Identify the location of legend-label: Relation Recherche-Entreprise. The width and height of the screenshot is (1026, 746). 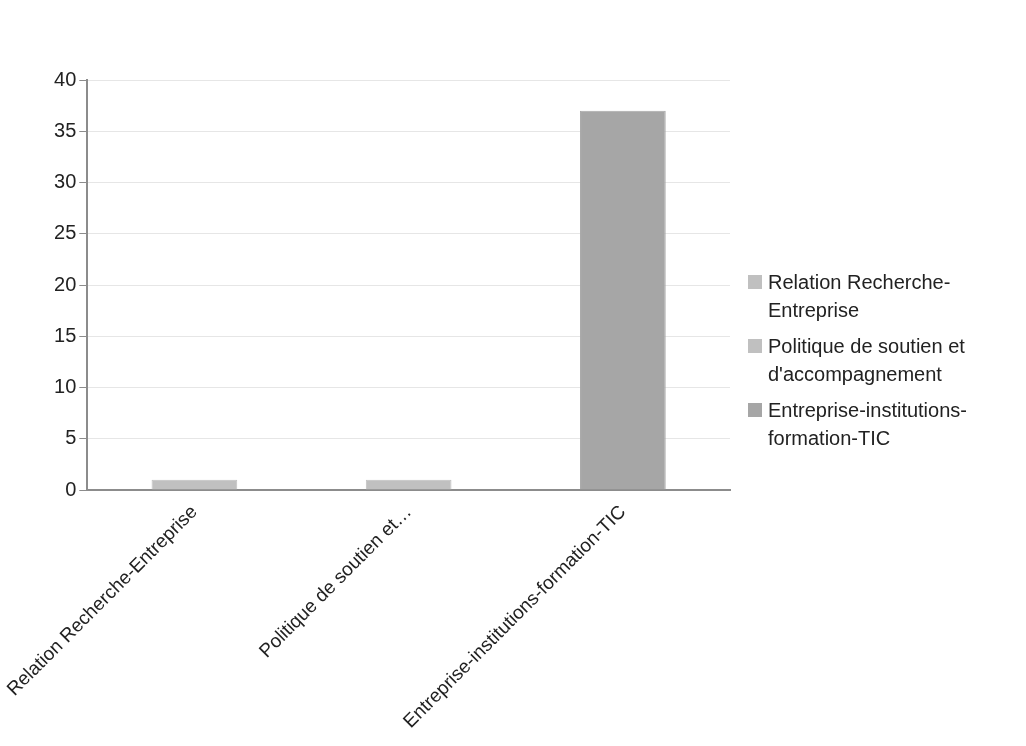
(860, 296).